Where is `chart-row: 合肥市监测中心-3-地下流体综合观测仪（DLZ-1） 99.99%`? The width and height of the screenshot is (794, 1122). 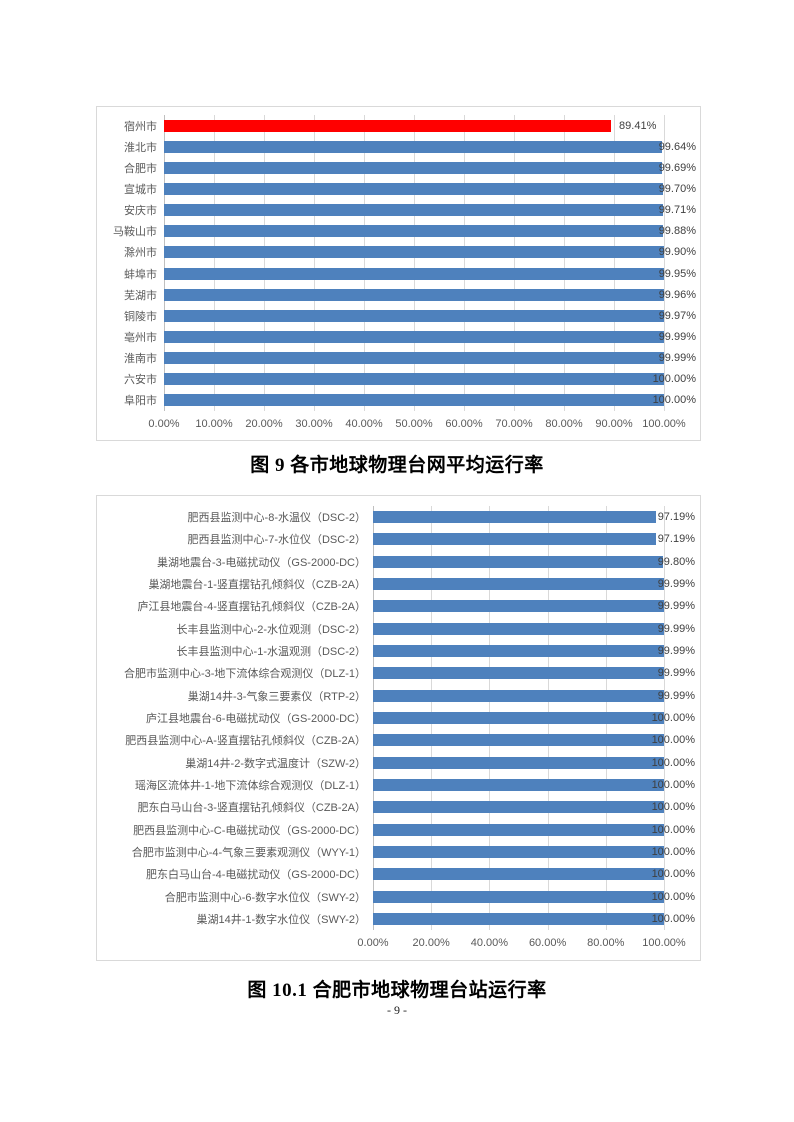 chart-row: 合肥市监测中心-3-地下流体综合观测仪（DLZ-1） 99.99% is located at coordinates (409, 673).